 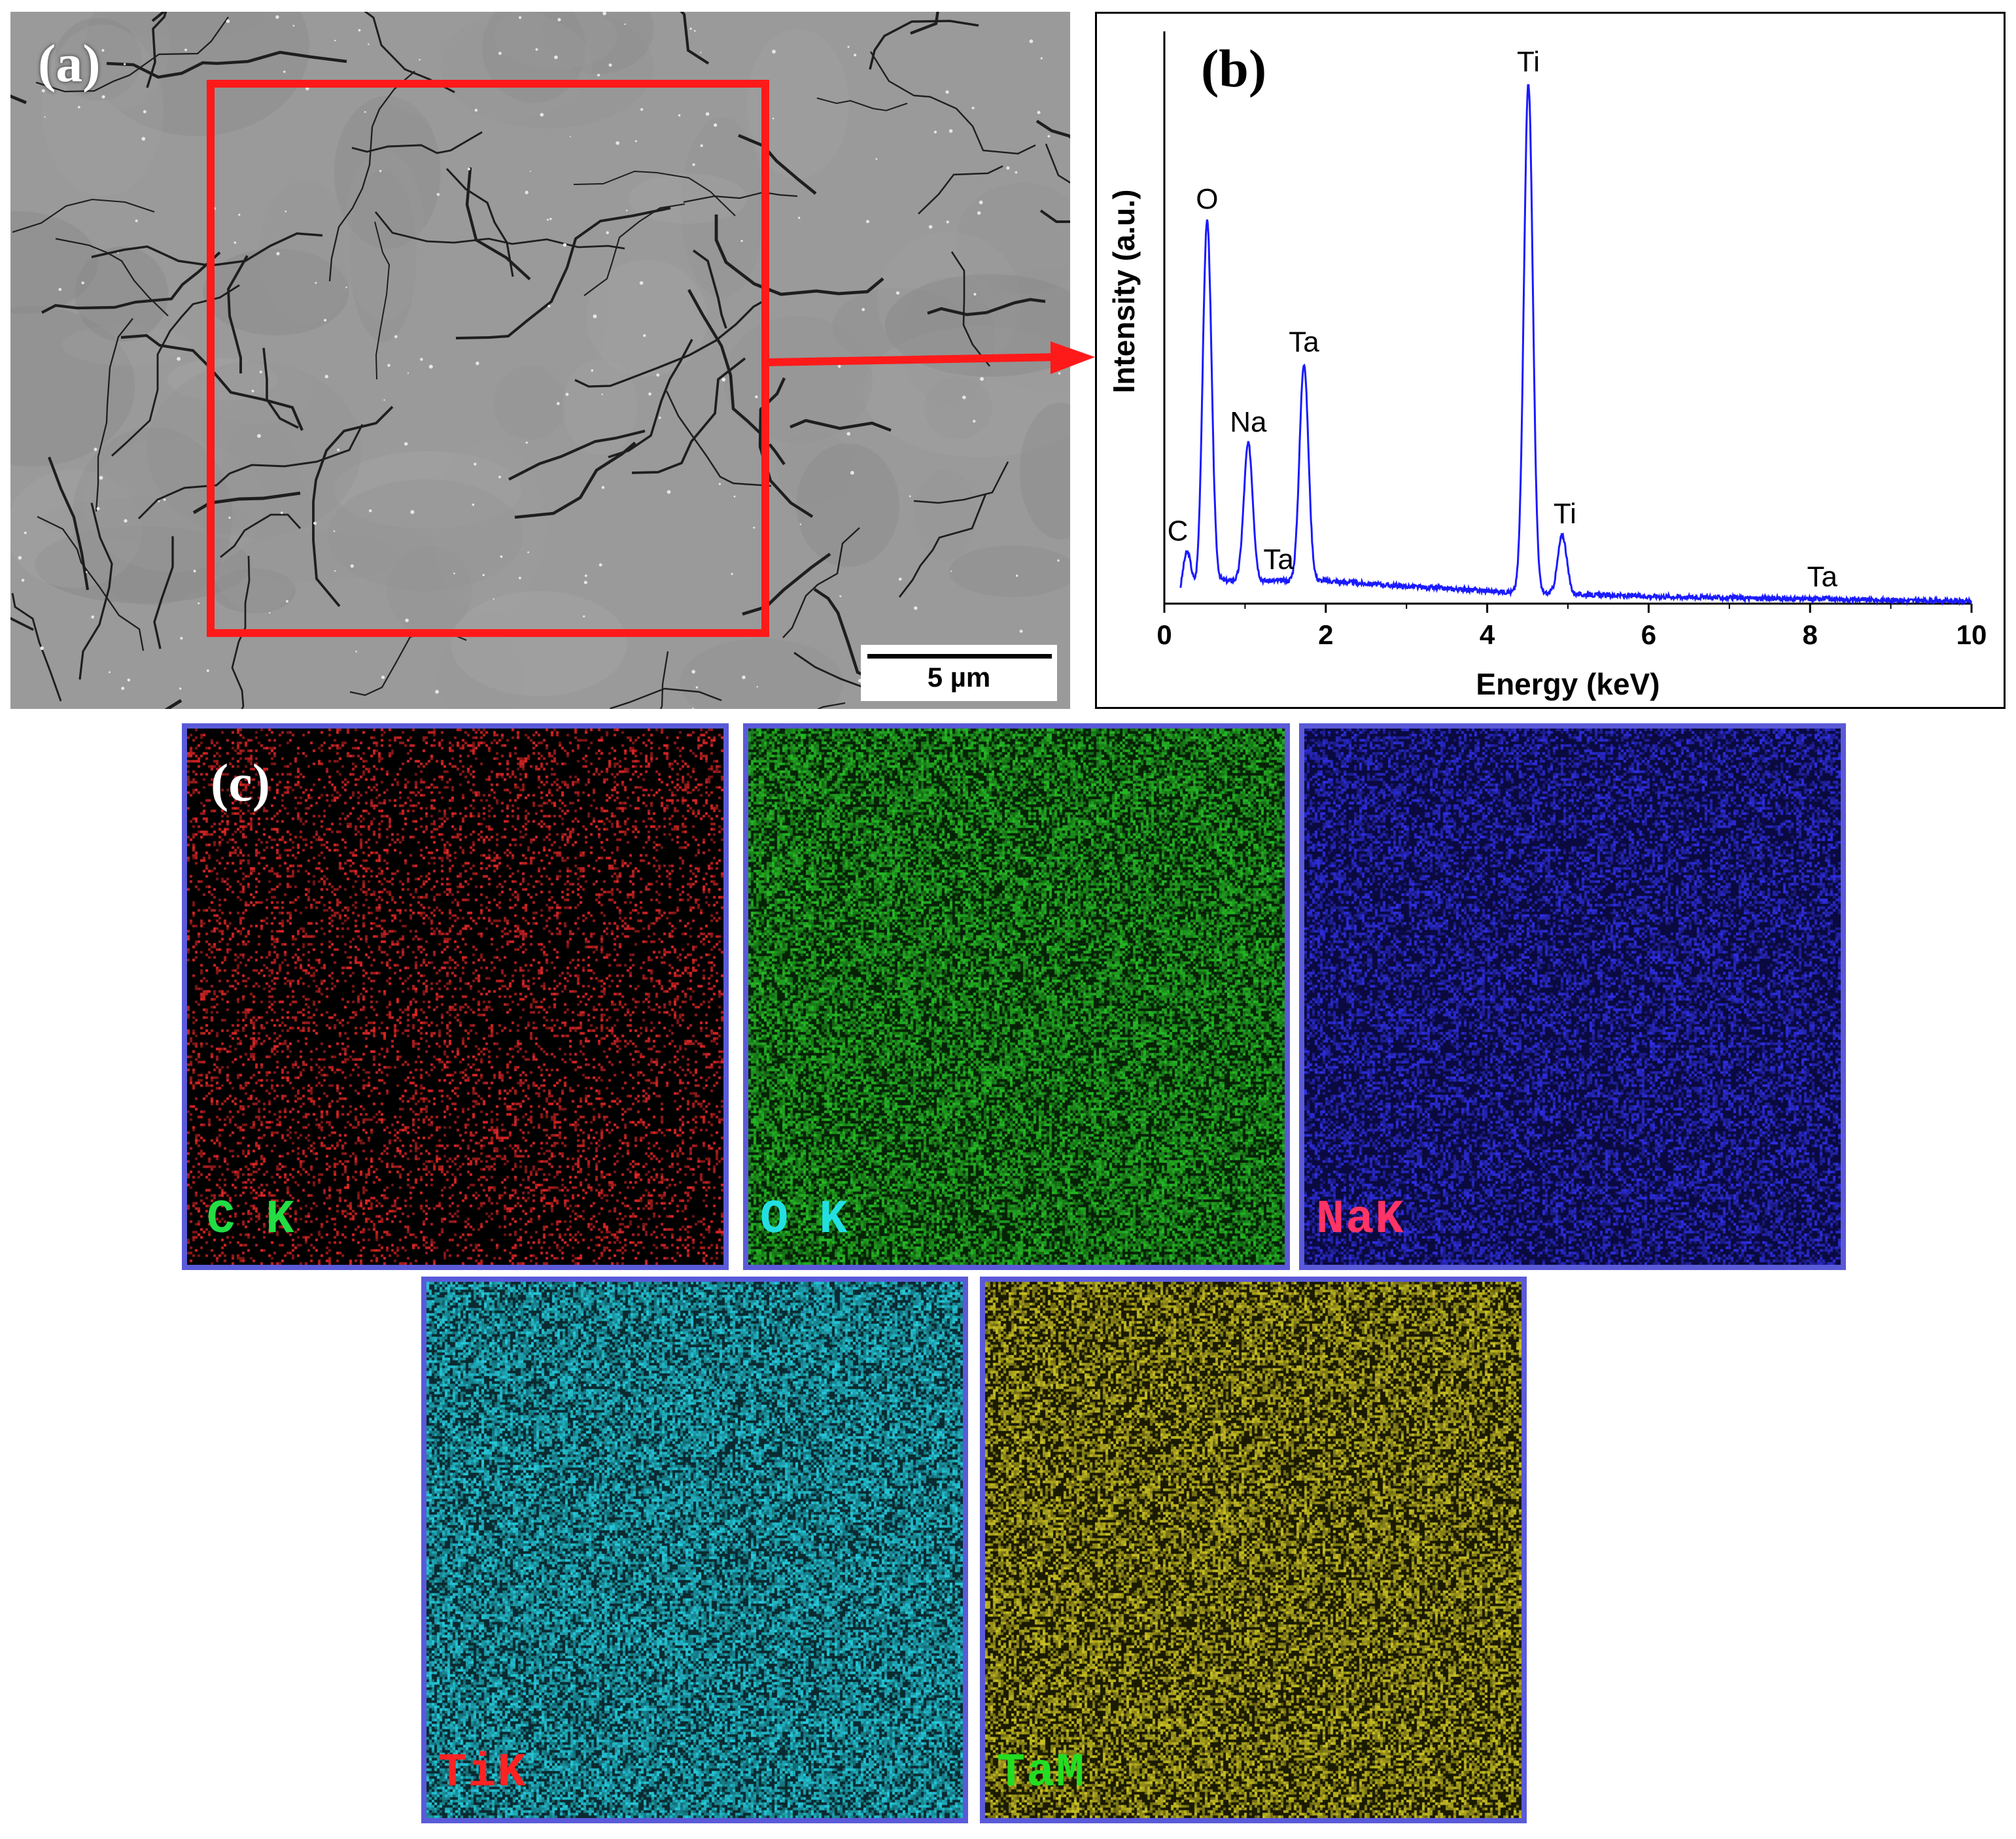 I want to click on peak-label: Ta, so click(x=1304, y=342).